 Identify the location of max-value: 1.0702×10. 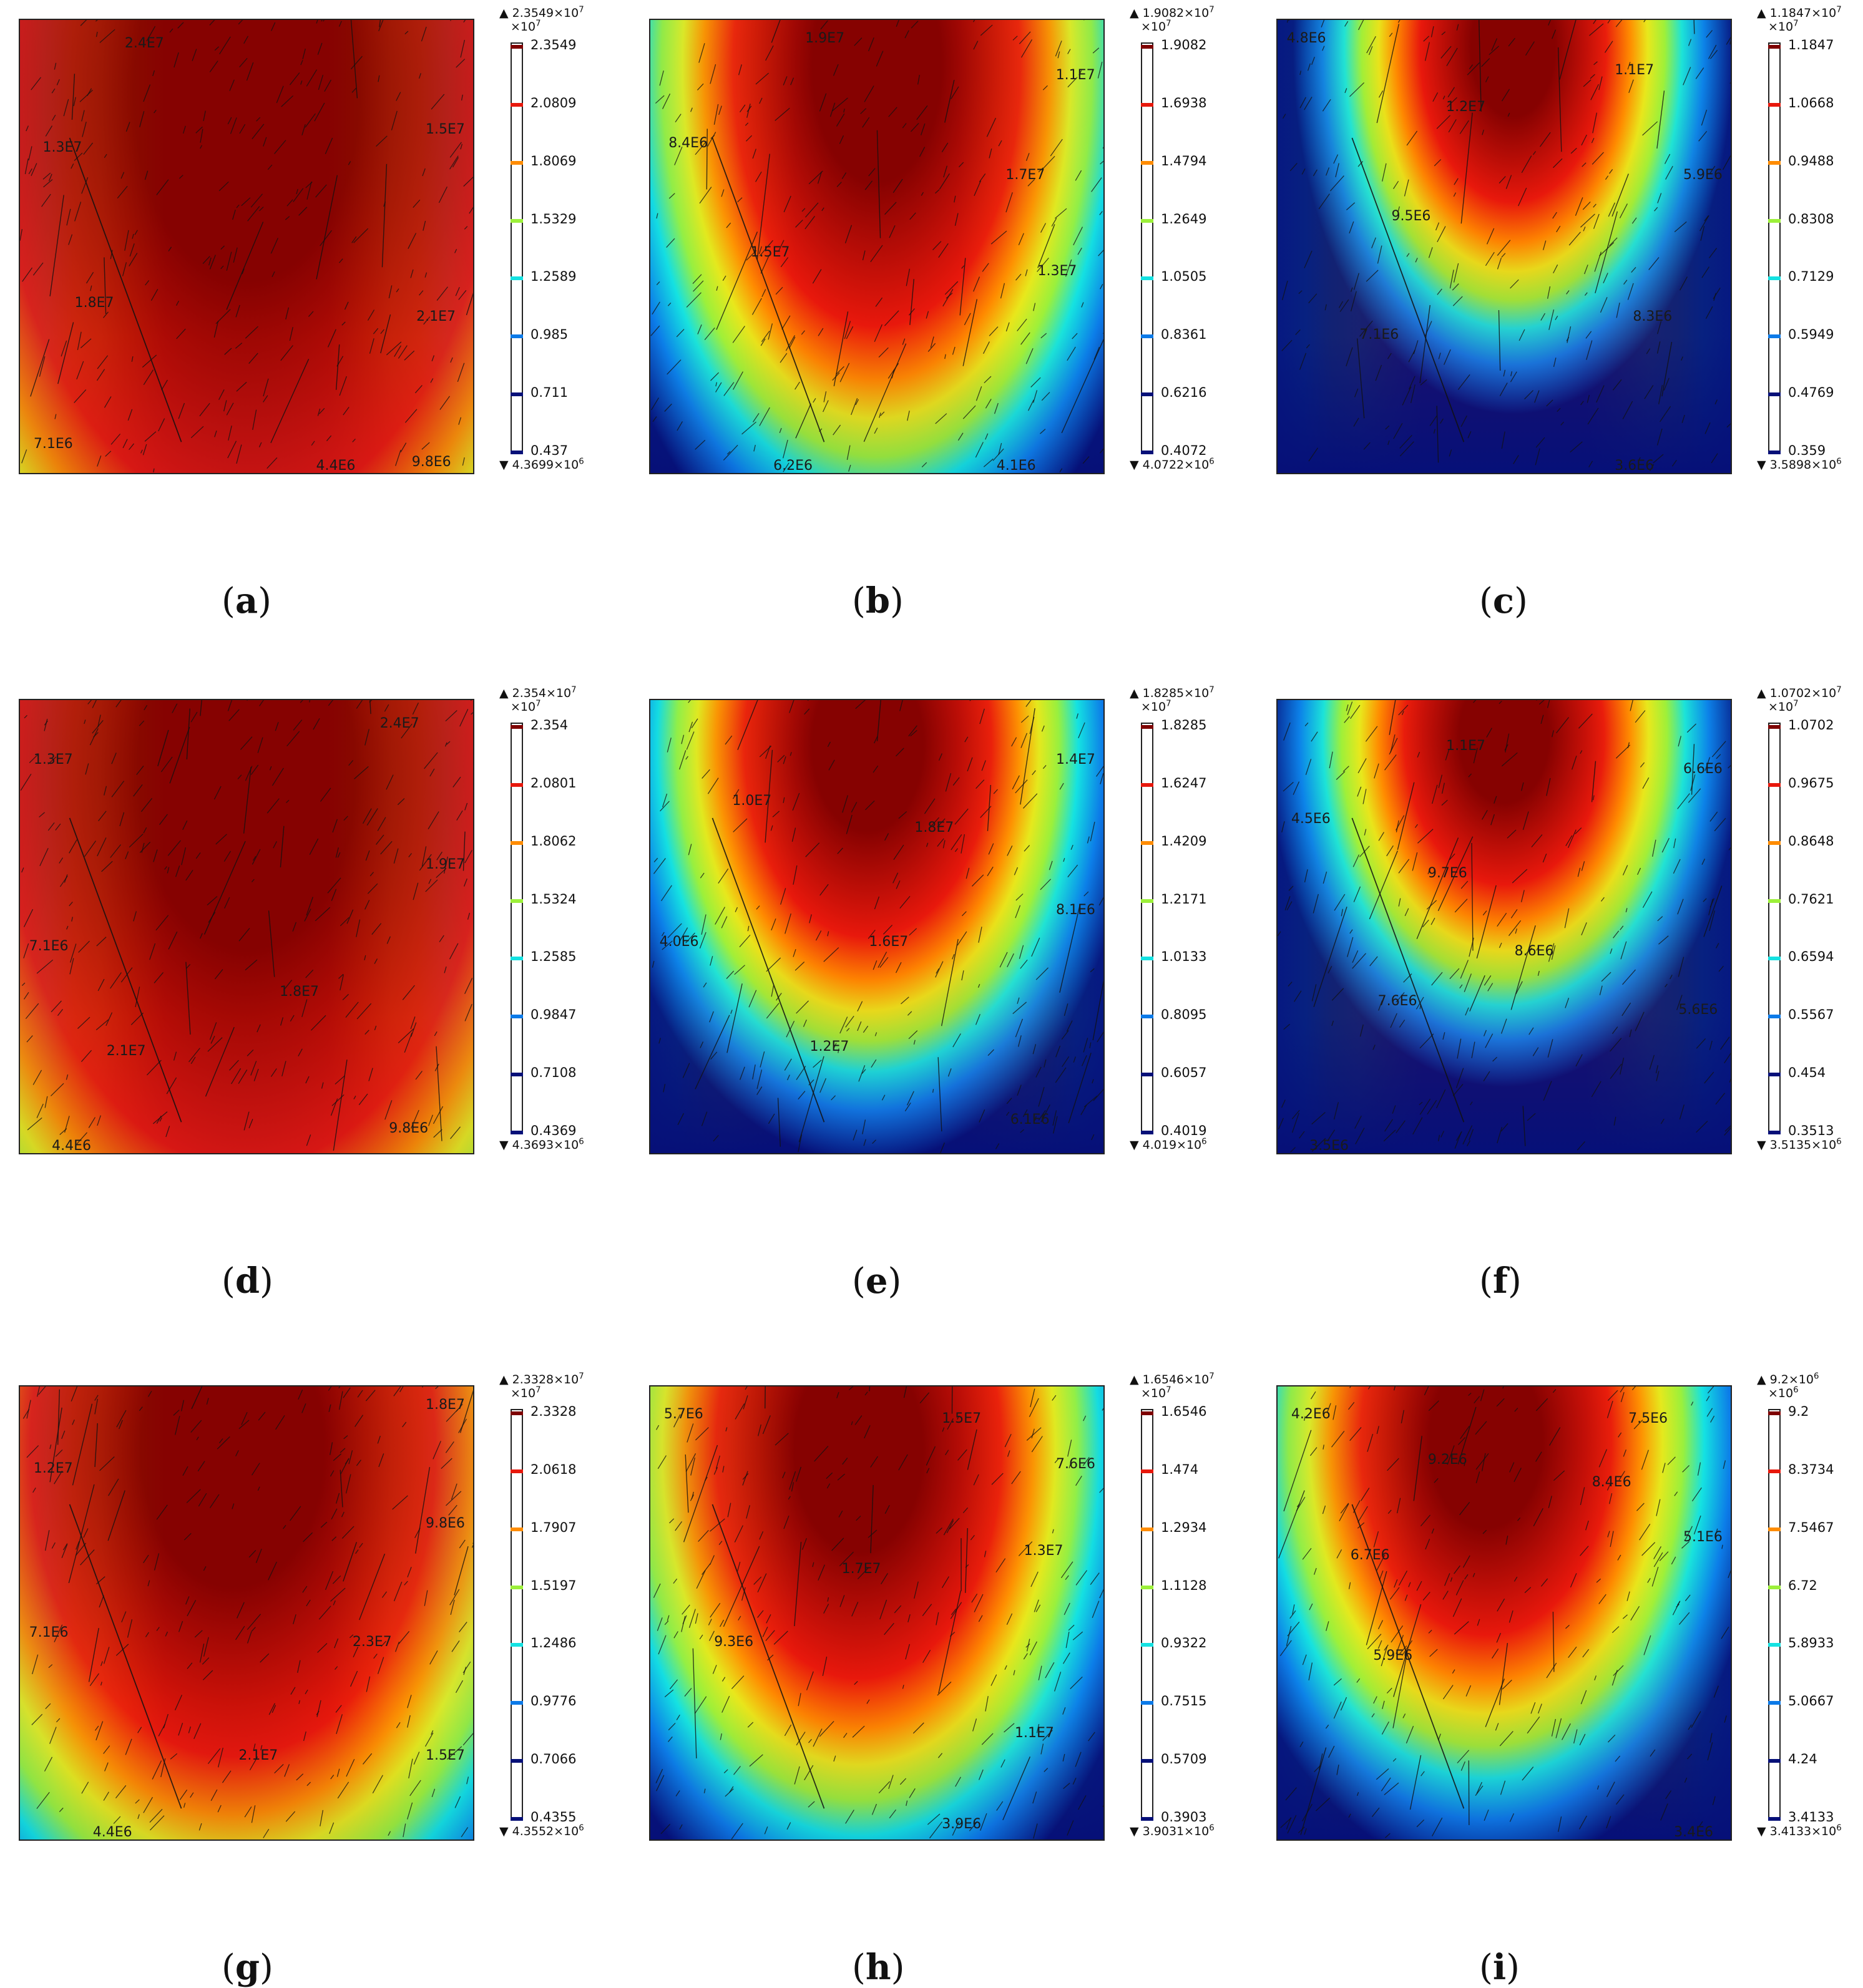
(1803, 693).